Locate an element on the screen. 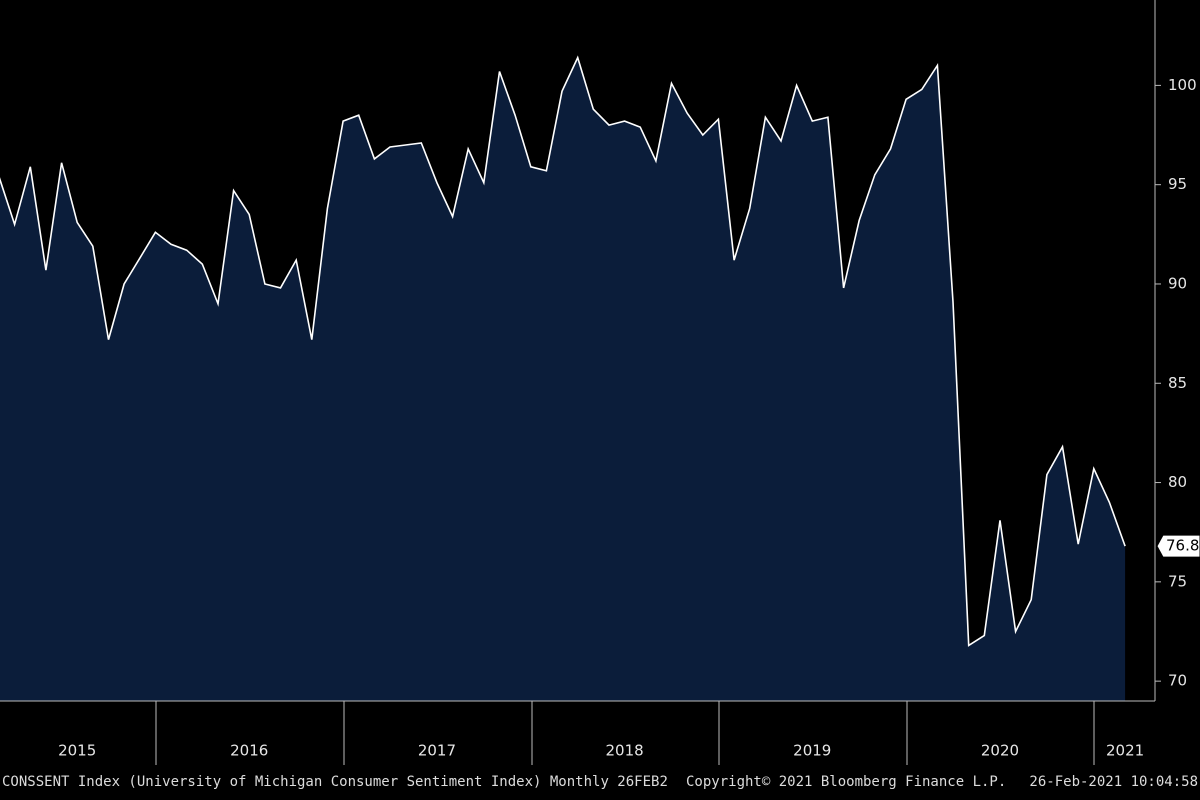  last-value-box is located at coordinates (1178, 546).